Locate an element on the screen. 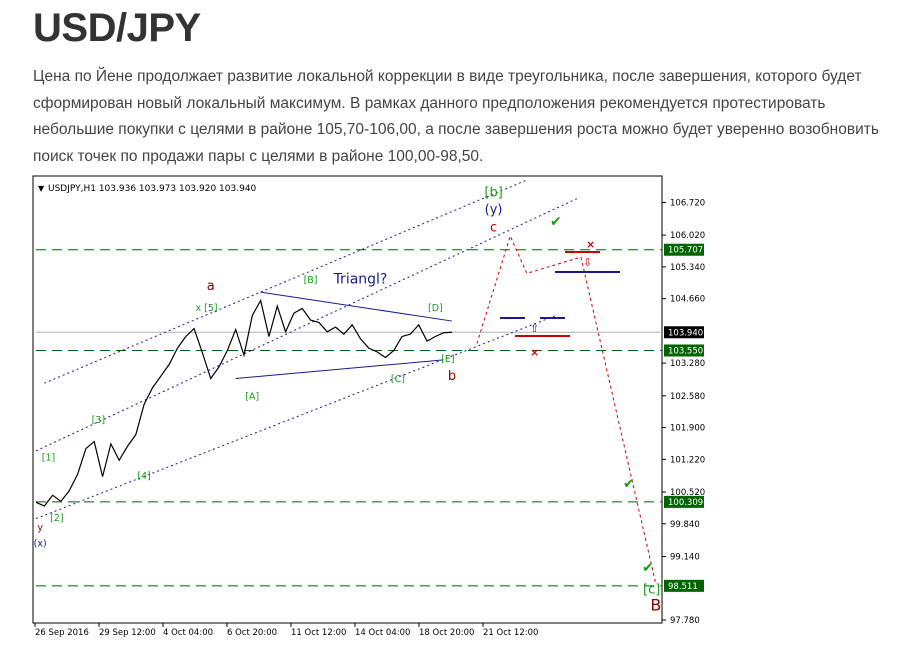  y-tick-label: 97.780 is located at coordinates (685, 621).